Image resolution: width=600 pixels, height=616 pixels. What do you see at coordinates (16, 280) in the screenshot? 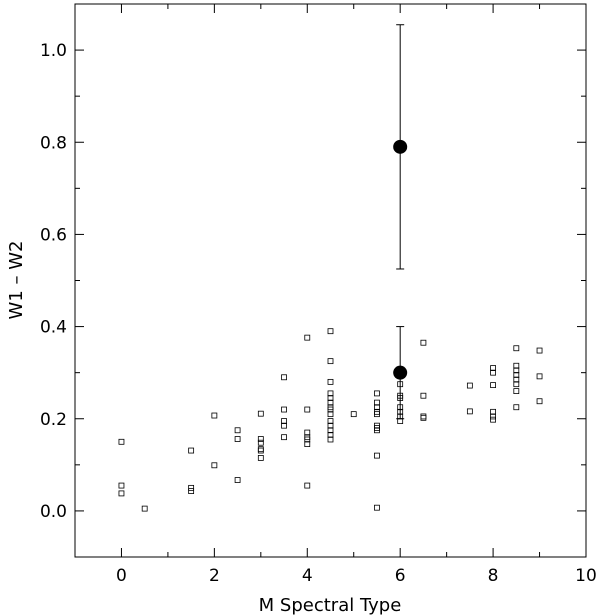
I see `y-axis-label: W1 – W2` at bounding box center [16, 280].